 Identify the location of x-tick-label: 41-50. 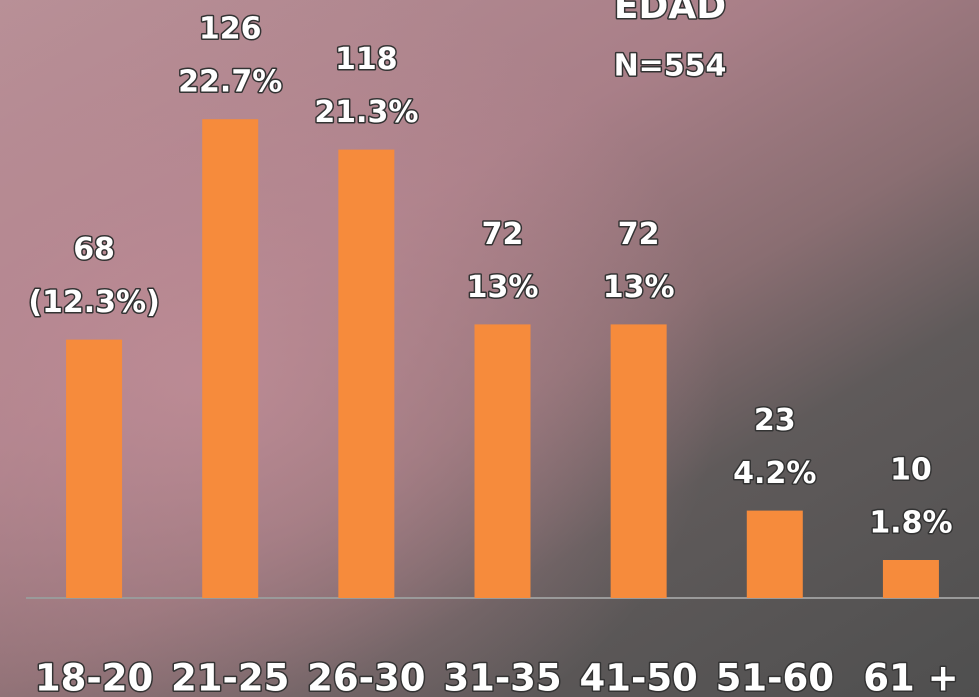
(638, 677).